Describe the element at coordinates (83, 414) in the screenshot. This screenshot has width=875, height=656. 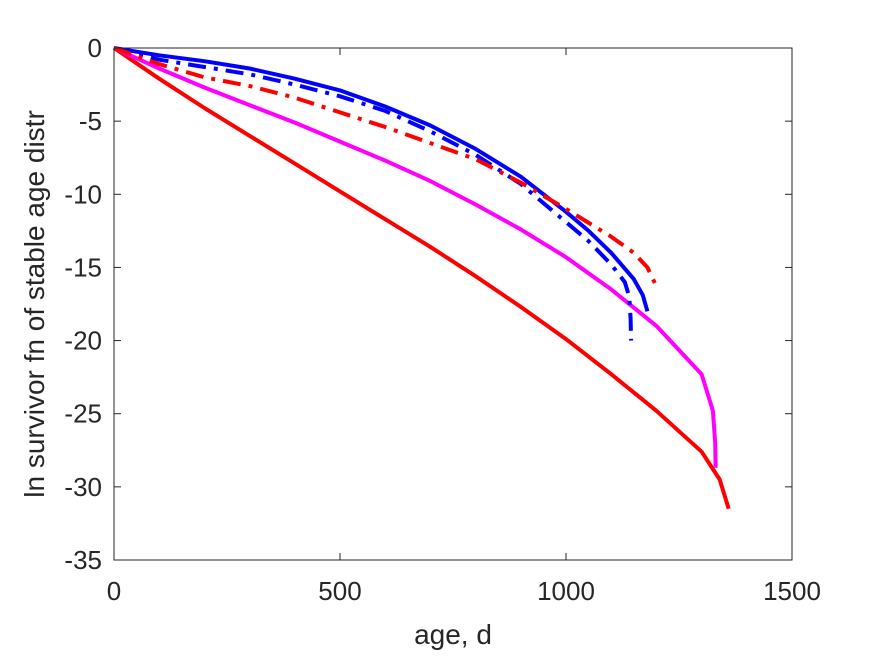
I see `y-tick-label: -25` at that location.